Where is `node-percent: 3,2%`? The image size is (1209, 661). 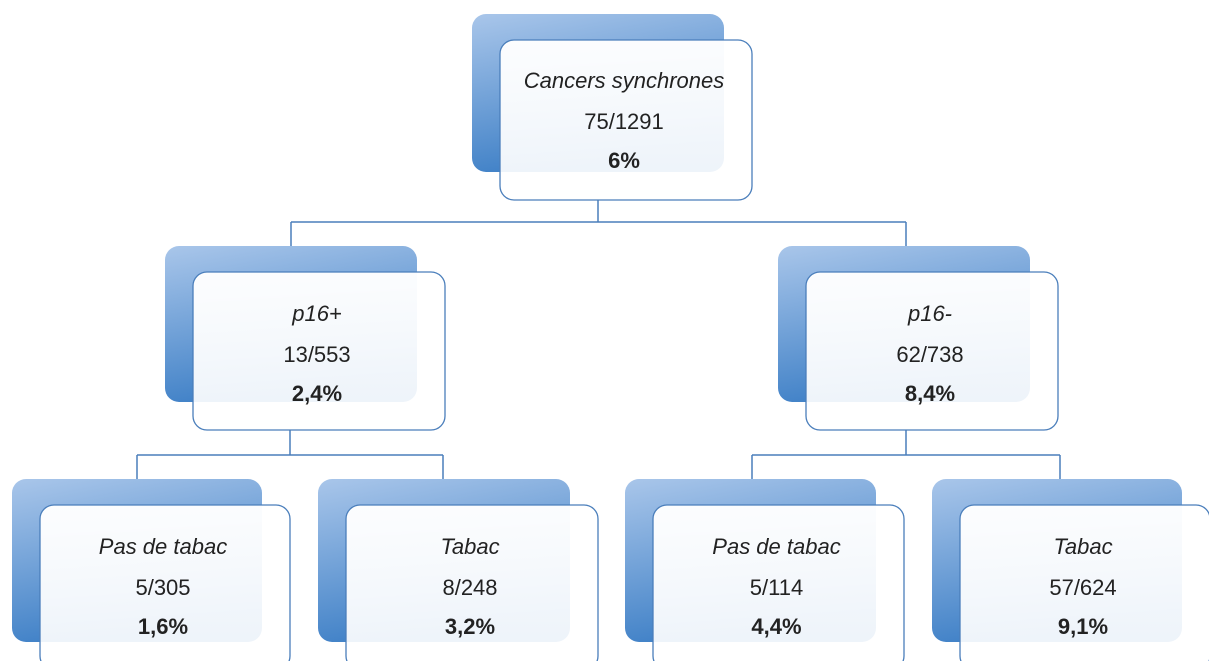
node-percent: 3,2% is located at coordinates (470, 626).